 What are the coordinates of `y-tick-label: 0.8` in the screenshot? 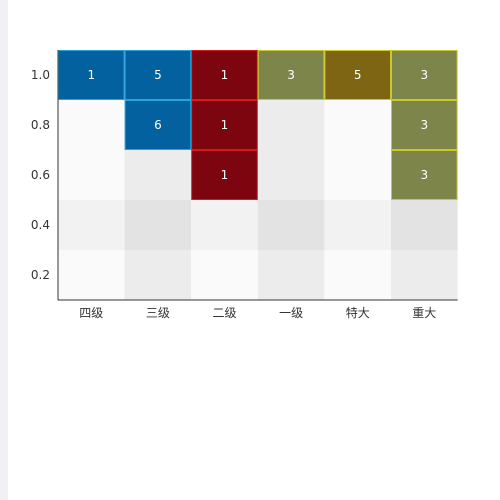 It's located at (40, 125).